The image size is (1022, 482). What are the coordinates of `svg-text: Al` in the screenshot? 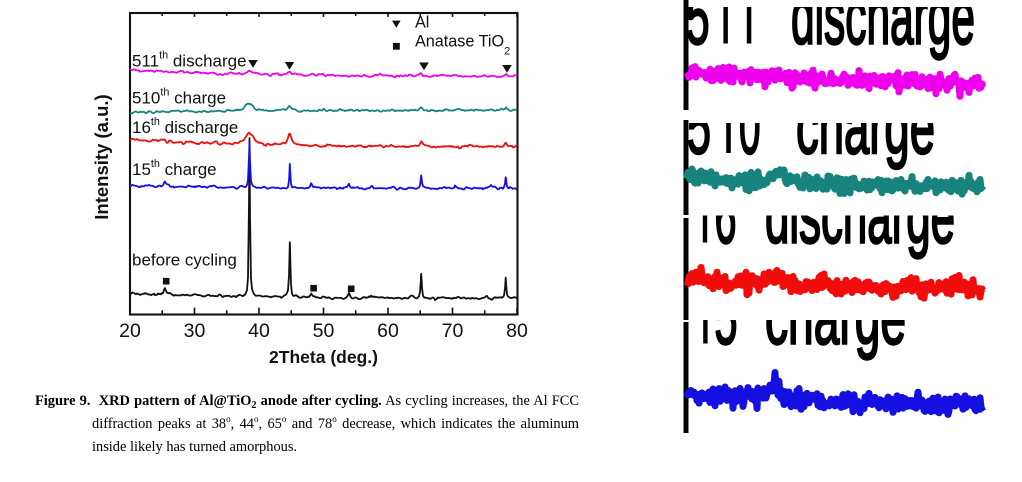 It's located at (422, 23).